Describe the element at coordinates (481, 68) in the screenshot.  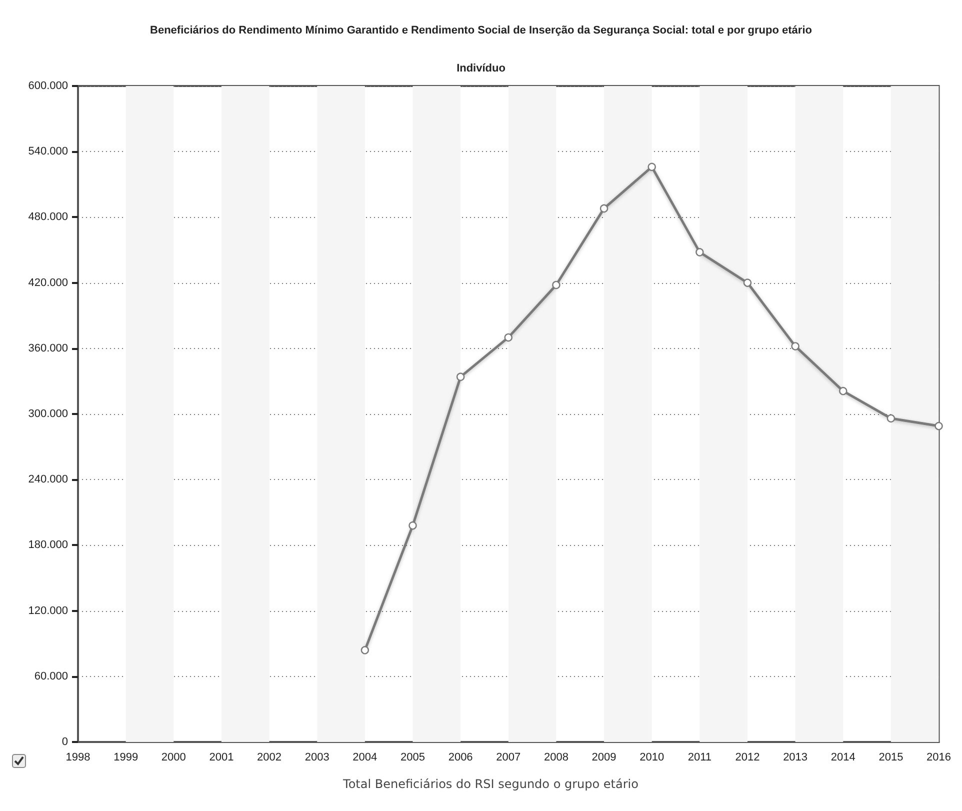
I see `chart-subtitle: Indivíduo` at that location.